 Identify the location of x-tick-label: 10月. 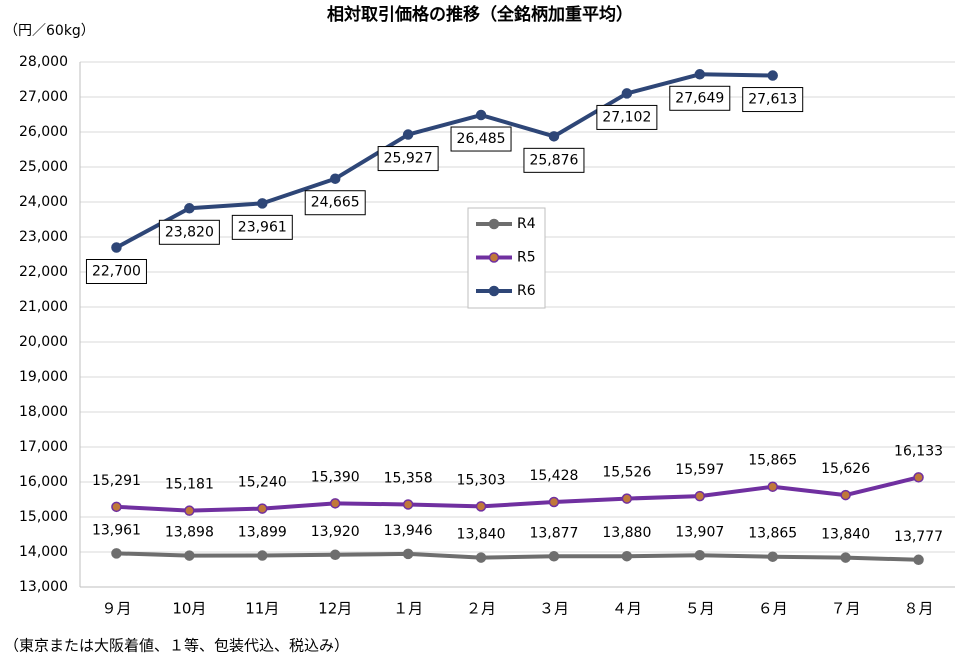
(189, 609).